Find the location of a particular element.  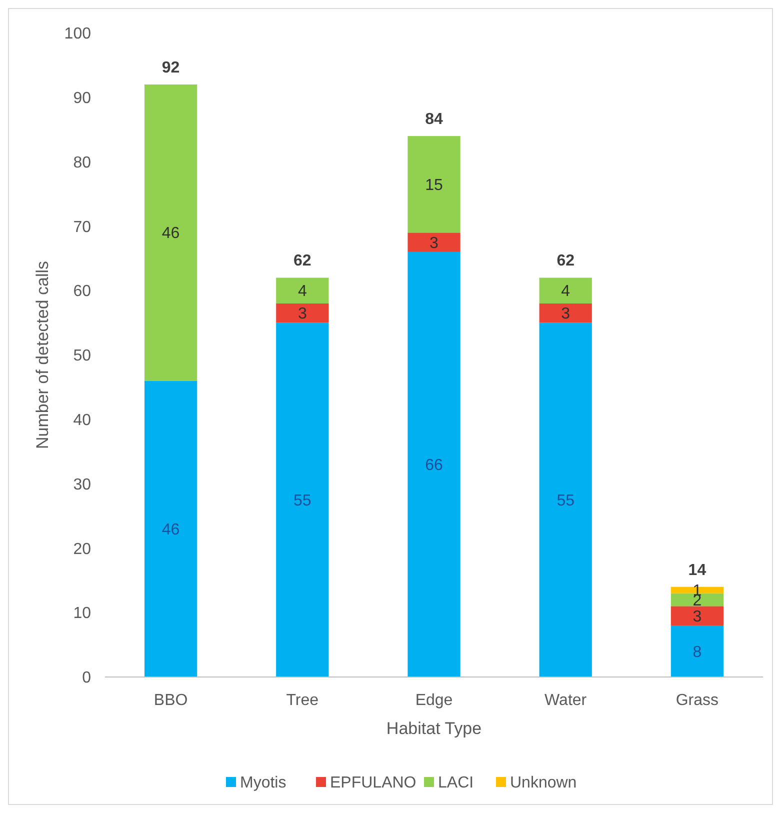

x-tick-label: Grass is located at coordinates (697, 700).